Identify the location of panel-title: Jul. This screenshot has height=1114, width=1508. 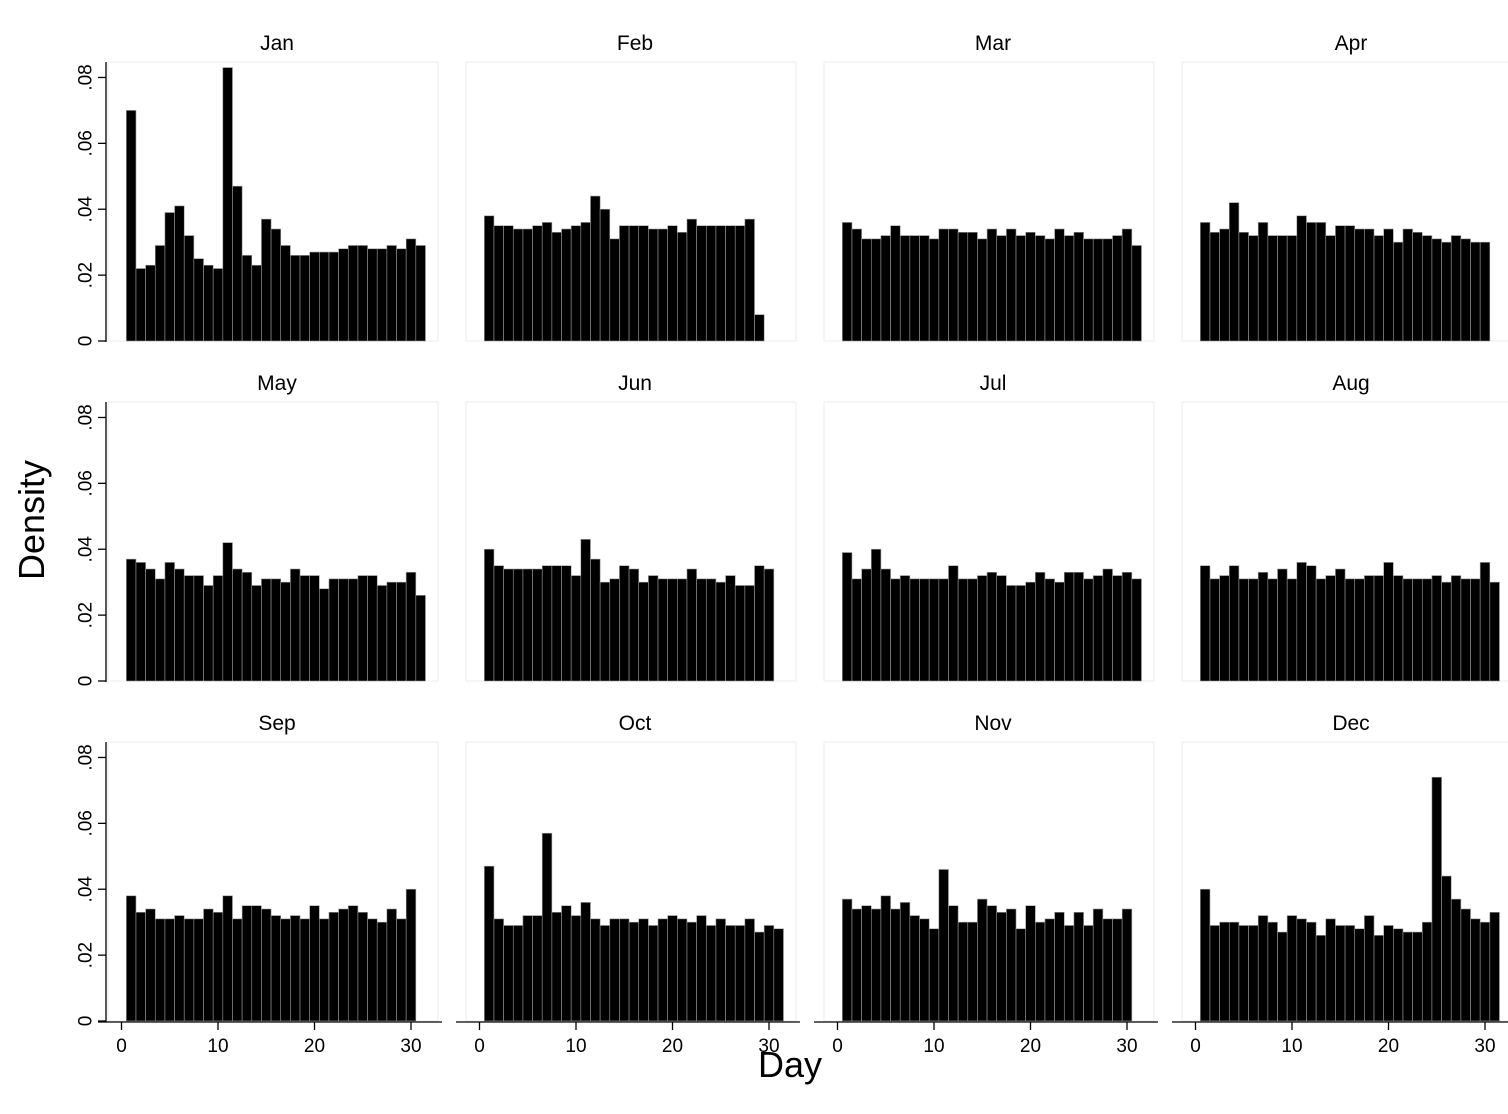
(993, 383).